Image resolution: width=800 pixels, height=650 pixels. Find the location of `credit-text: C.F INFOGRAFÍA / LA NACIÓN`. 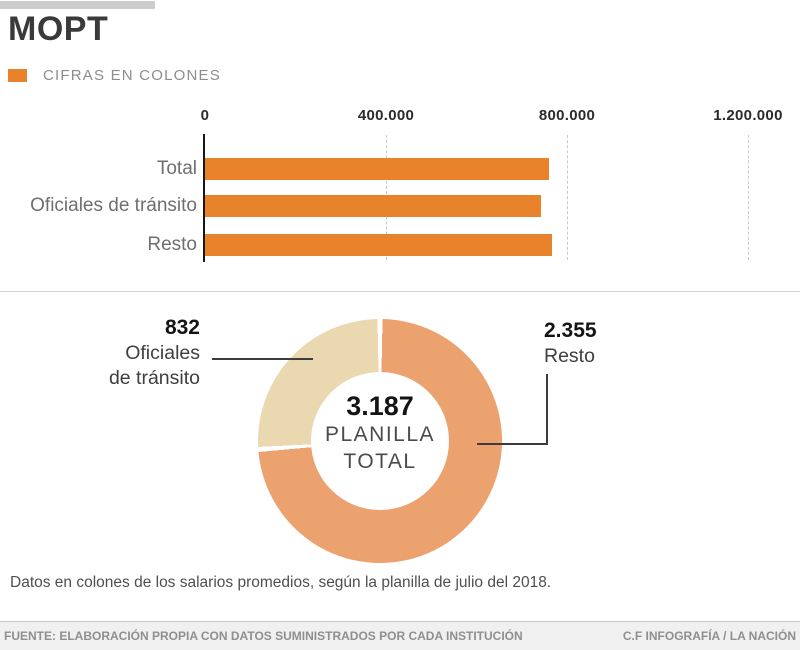

credit-text: C.F INFOGRAFÍA / LA NACIÓN is located at coordinates (709, 636).